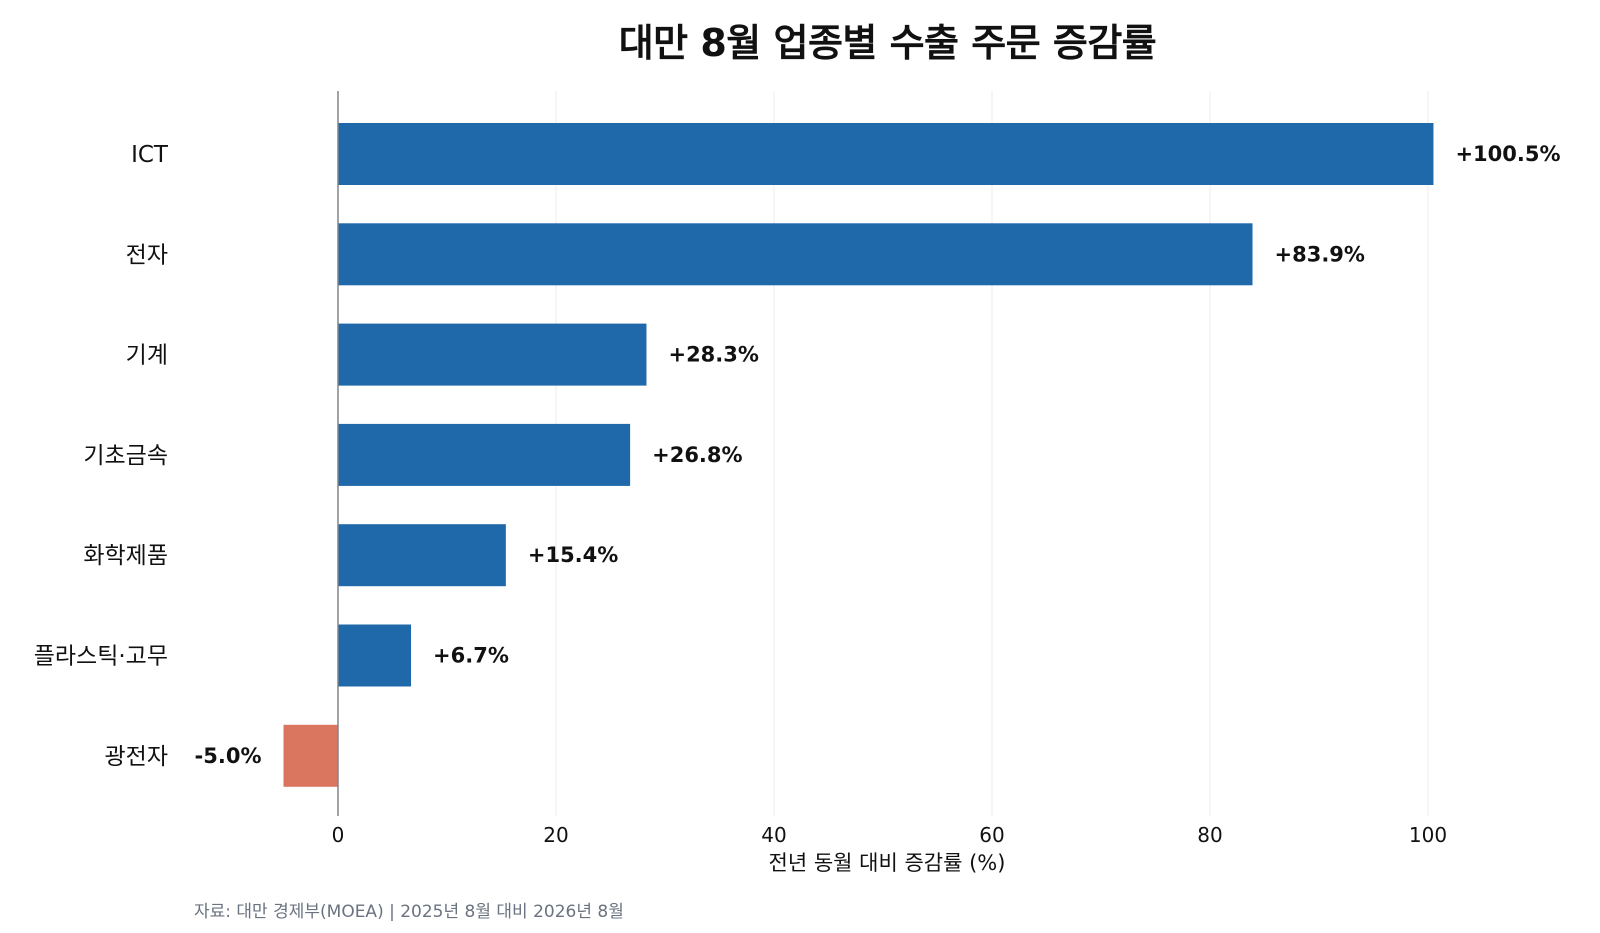 This screenshot has width=1600, height=933. I want to click on x-tick-label: 60, so click(991, 835).